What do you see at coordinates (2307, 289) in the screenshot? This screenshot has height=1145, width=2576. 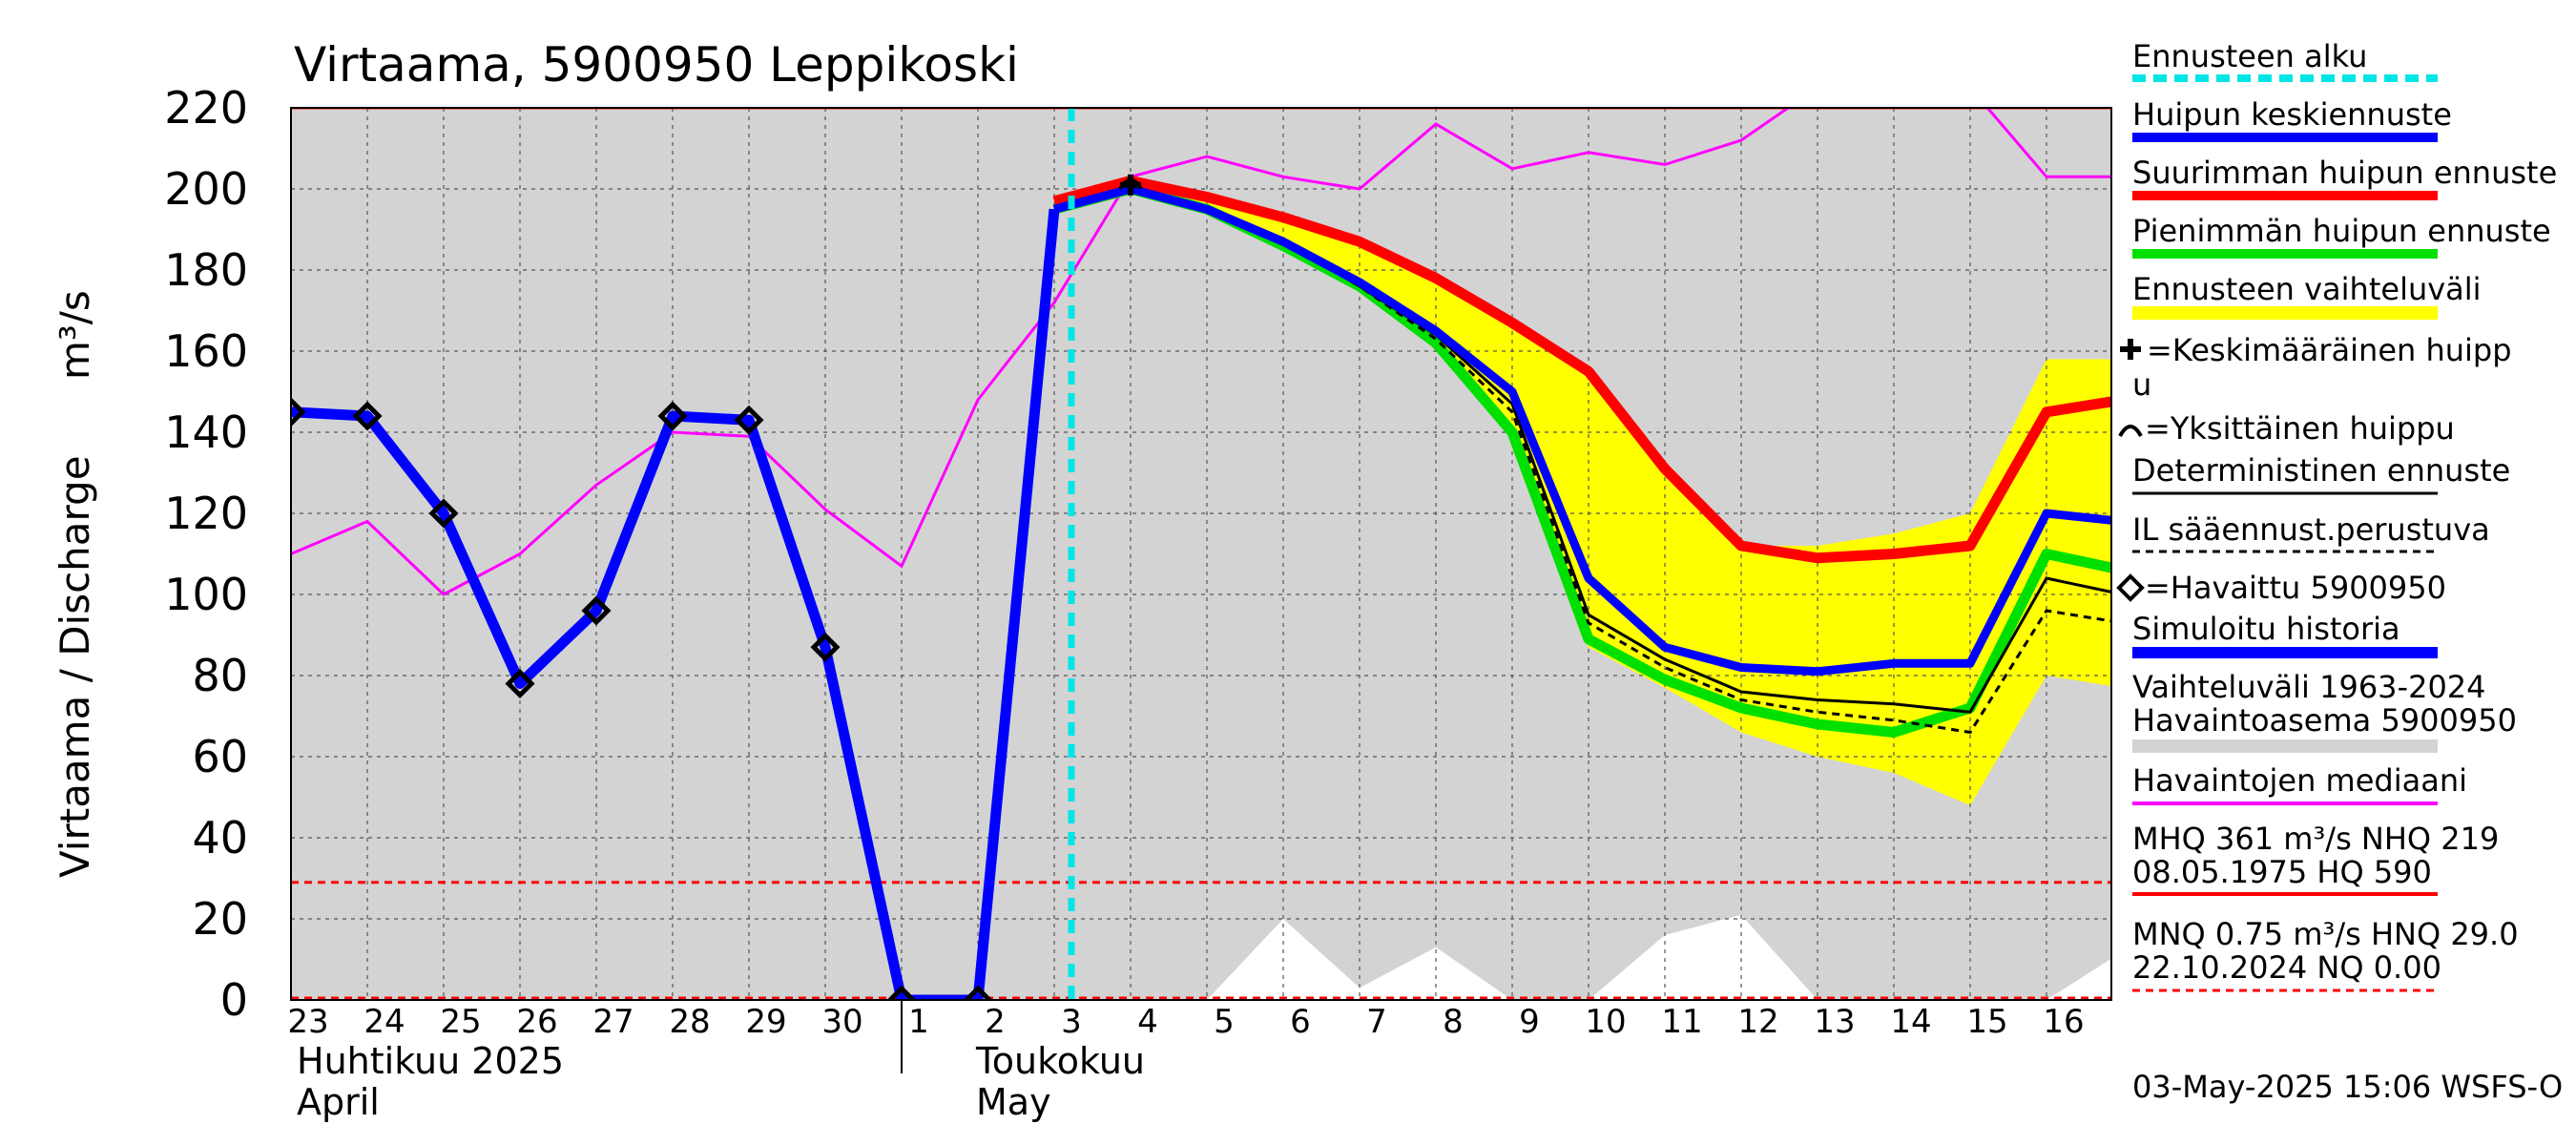 I see `legend-forecast-range-label: Ennusteen vaihteluväli` at bounding box center [2307, 289].